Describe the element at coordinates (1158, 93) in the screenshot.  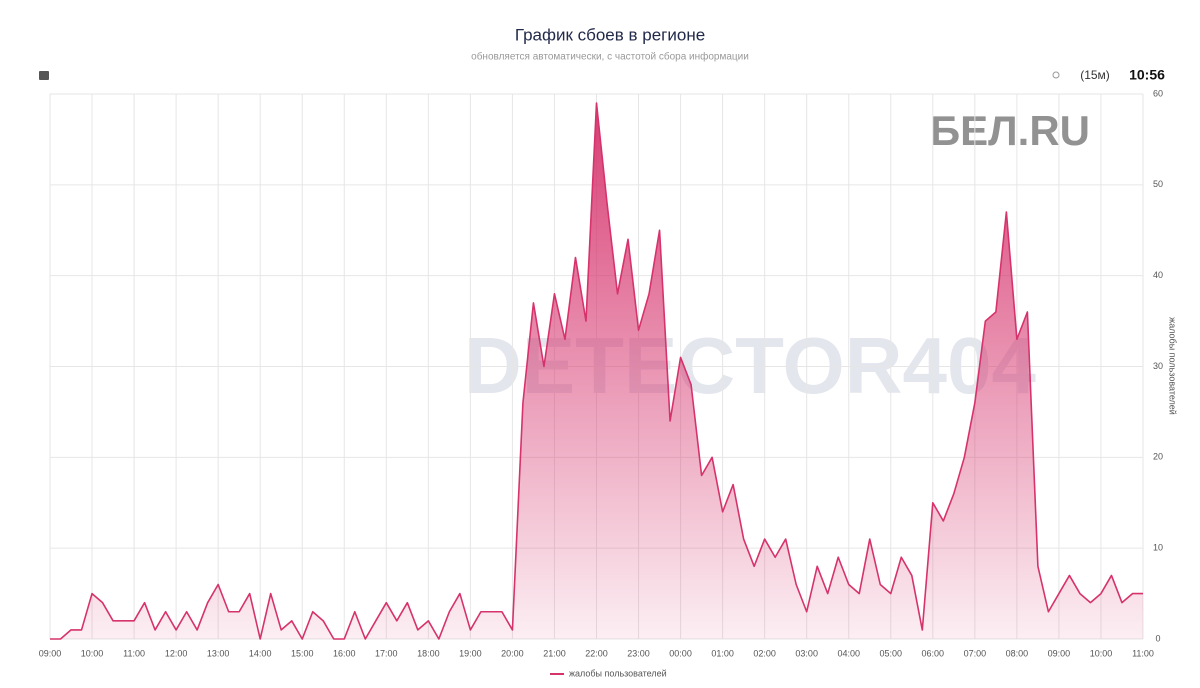
I see `y-tick-label: 60` at that location.